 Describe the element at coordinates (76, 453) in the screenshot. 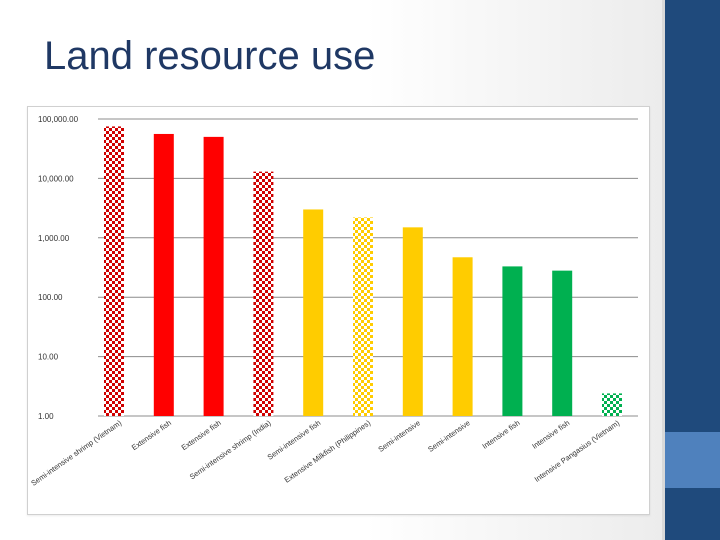

I see `x-tick-label: Semi-intensive shrimp (Vietnam)` at that location.